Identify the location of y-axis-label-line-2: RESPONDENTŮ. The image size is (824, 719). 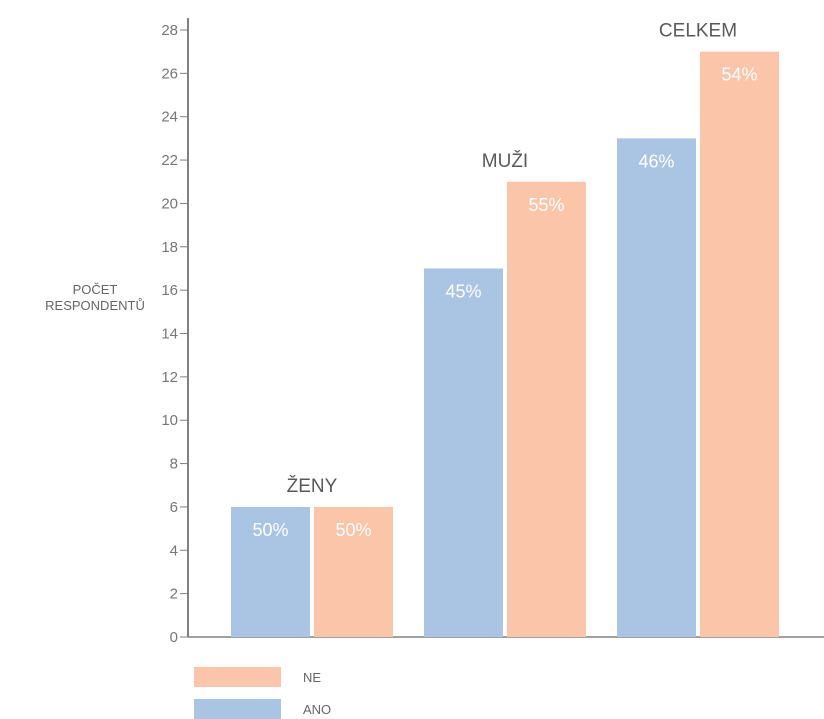
(95, 305).